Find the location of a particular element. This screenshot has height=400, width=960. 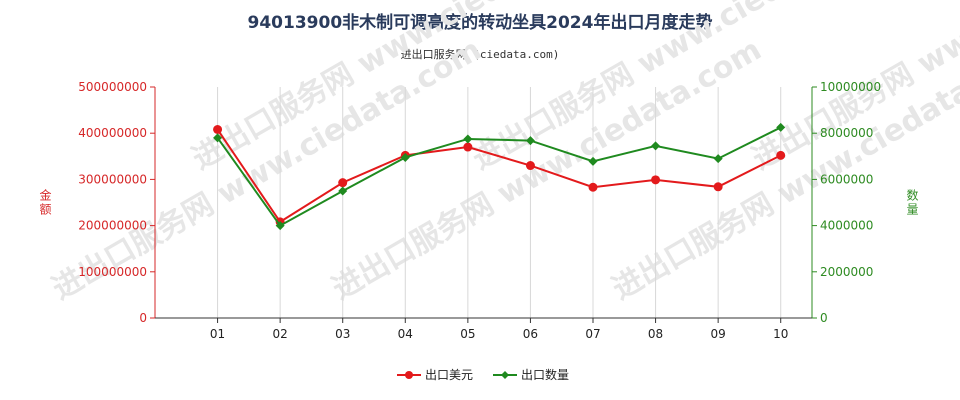

x-tick-label-02: 02 is located at coordinates (280, 334).